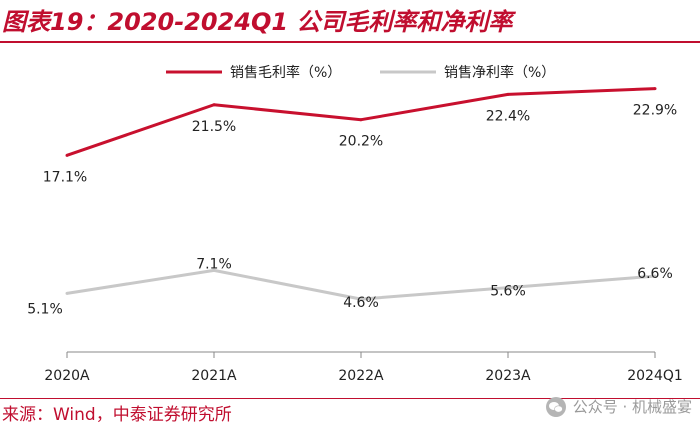  What do you see at coordinates (350, 398) in the screenshot?
I see `footer-divider` at bounding box center [350, 398].